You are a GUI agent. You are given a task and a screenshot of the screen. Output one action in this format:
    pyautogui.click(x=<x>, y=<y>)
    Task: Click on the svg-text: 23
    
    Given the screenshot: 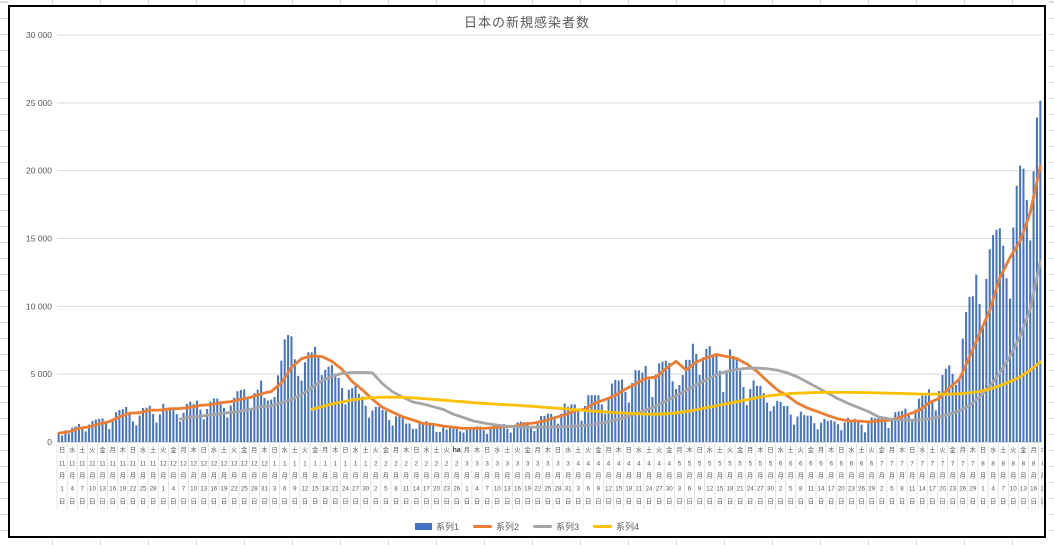 What is the action you would take?
    pyautogui.click(x=447, y=489)
    